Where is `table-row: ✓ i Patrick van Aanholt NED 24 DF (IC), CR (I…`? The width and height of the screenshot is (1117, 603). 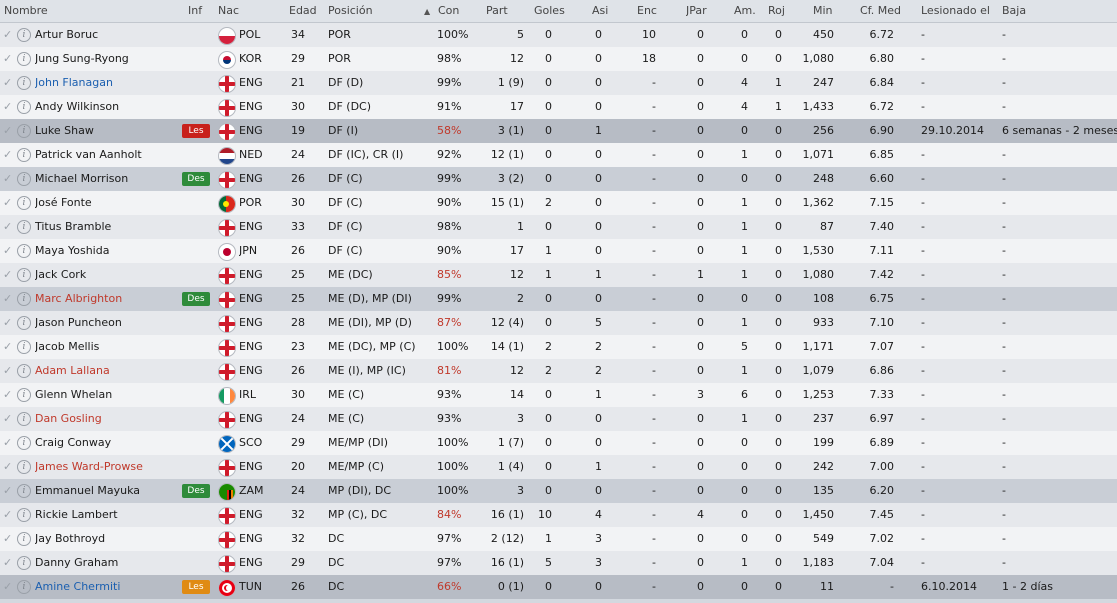
table-row: ✓ i Patrick van Aanholt NED 24 DF (IC), CR (I… is located at coordinates (558, 155).